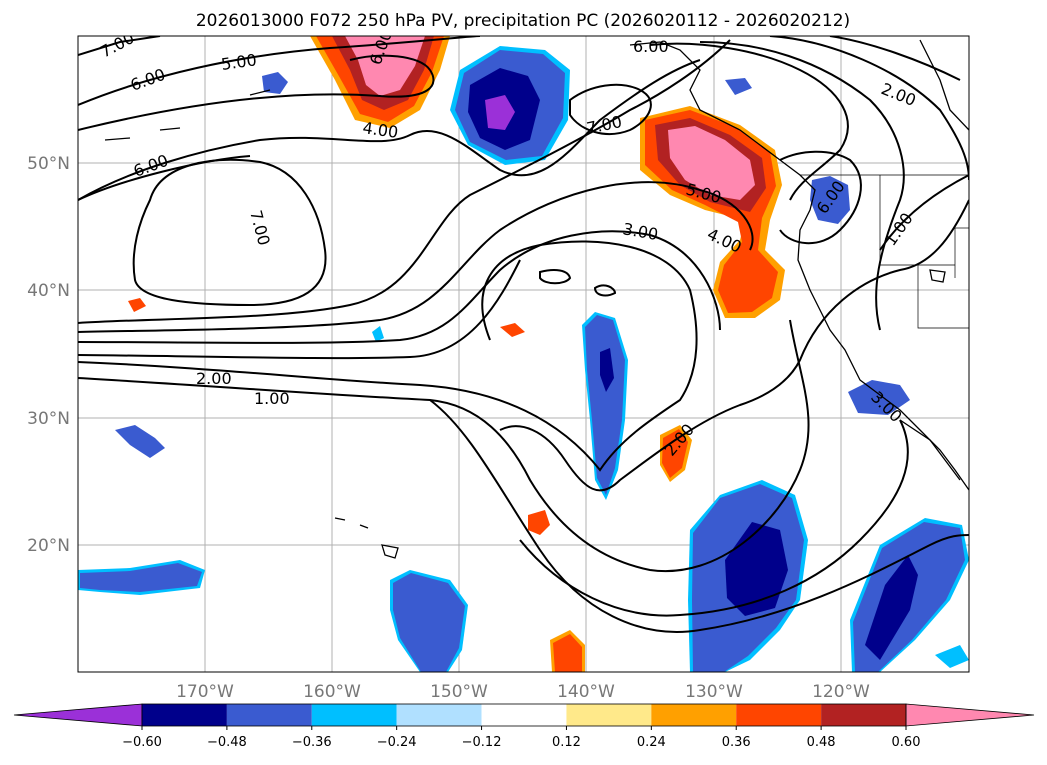 The height and width of the screenshot is (765, 1047). What do you see at coordinates (78, 715) in the screenshot?
I see `colorbar-extend-min` at bounding box center [78, 715].